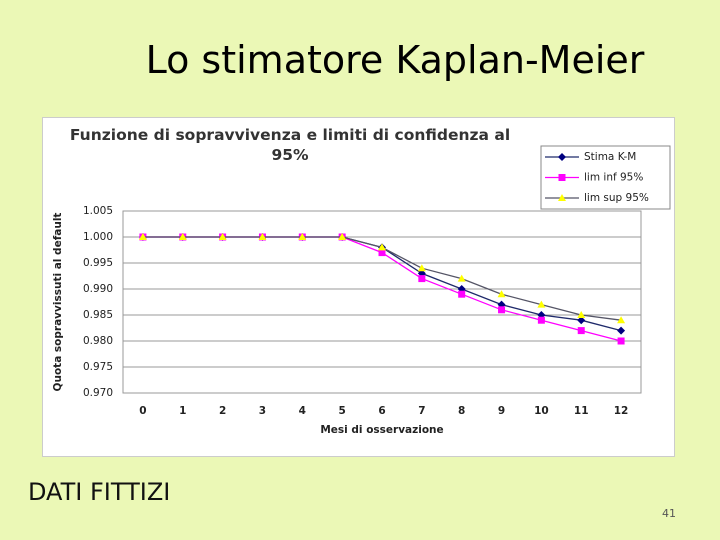 The image size is (720, 540). Describe the element at coordinates (98, 341) in the screenshot. I see `y-tick-label: 0.980` at that location.